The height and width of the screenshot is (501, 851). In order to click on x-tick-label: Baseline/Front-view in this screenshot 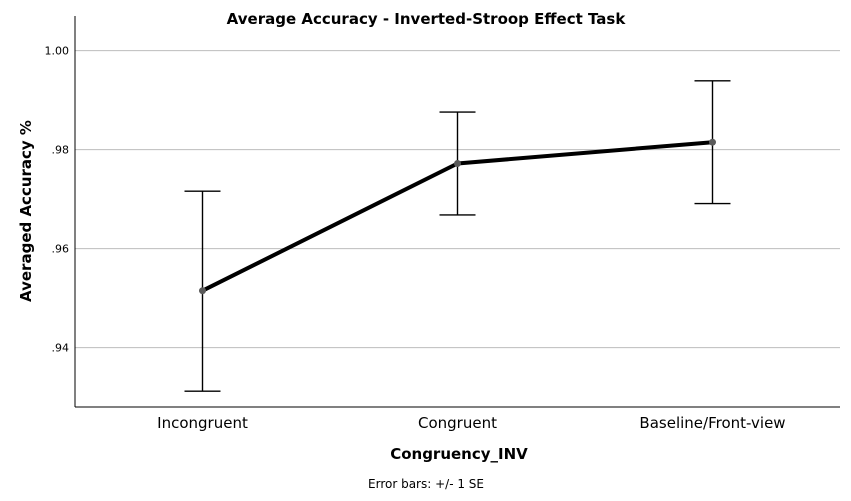, I will do `click(712, 423)`.